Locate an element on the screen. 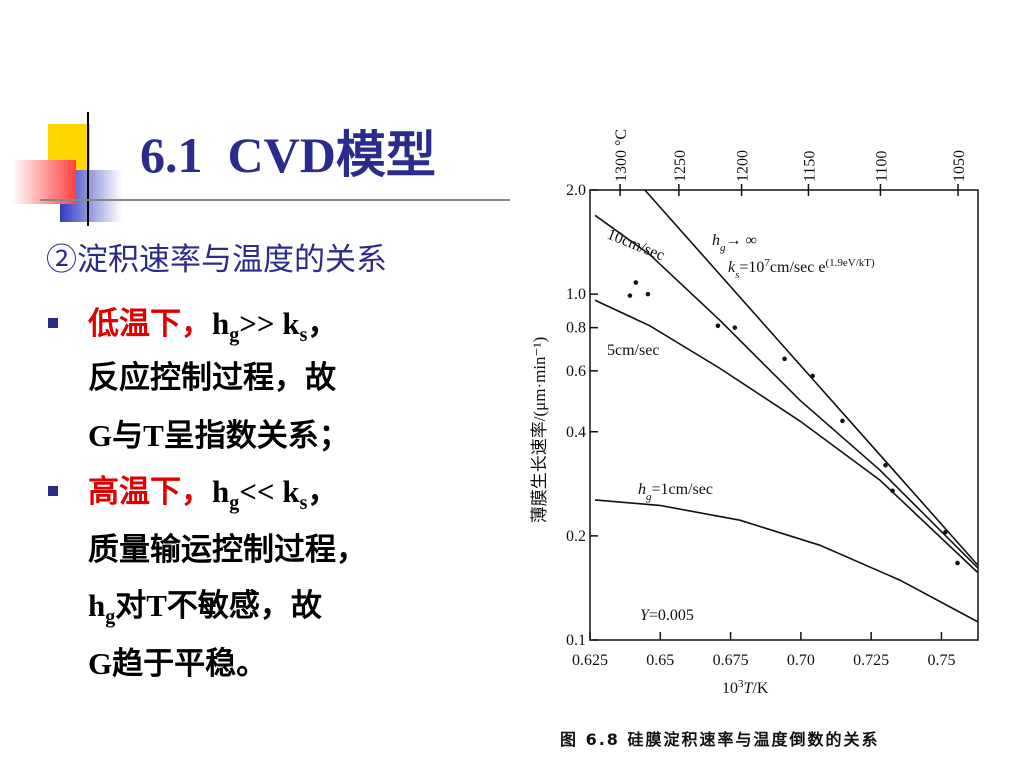 The image size is (1024, 768). x2-tick-label: 1200 is located at coordinates (743, 166).